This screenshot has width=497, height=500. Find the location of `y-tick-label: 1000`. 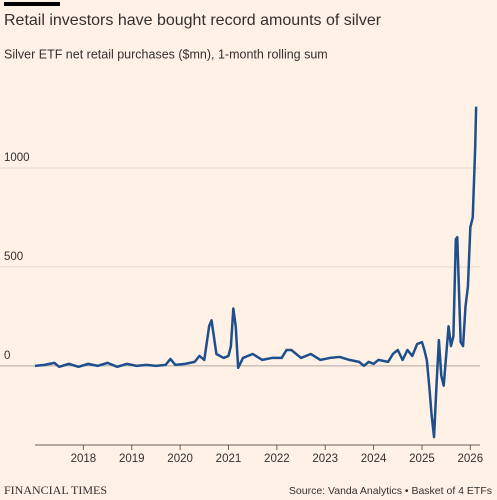

y-tick-label: 1000 is located at coordinates (17, 158).